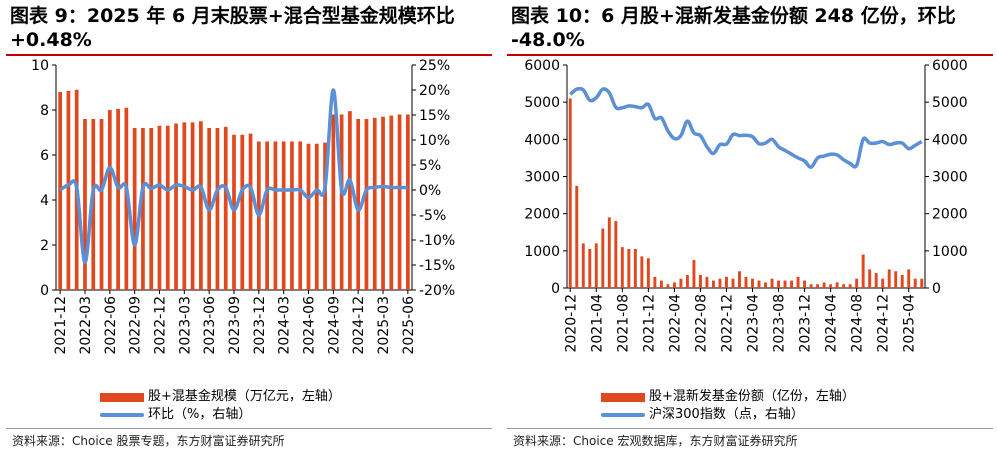  What do you see at coordinates (434, 91) in the screenshot?
I see `y-right-tick-label: 20%` at bounding box center [434, 91].